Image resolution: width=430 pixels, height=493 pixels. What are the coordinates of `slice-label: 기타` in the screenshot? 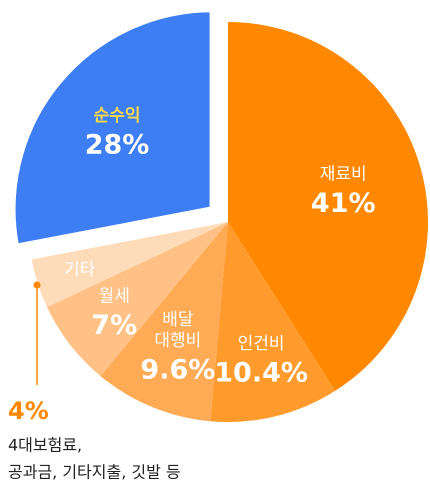 It's located at (80, 270).